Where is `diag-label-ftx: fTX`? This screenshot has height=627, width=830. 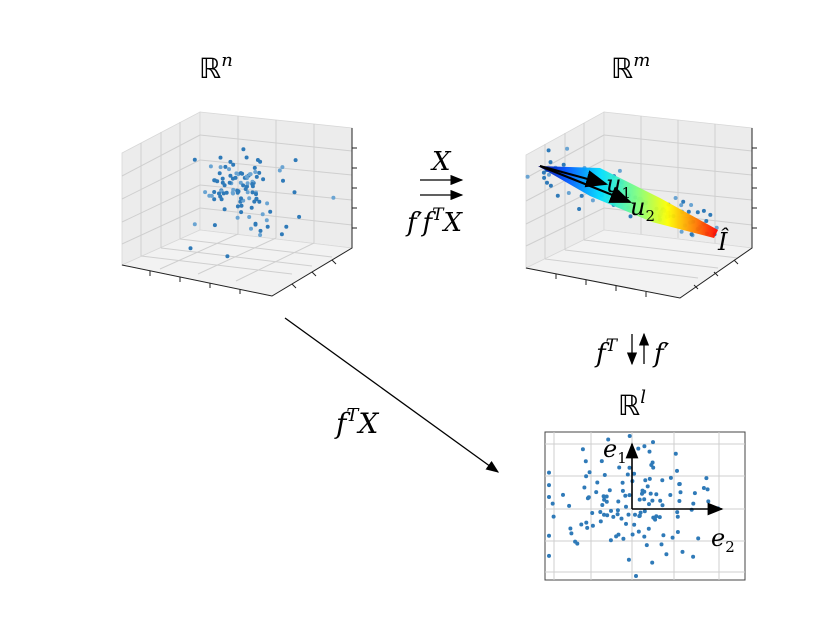
diag-label-ftx: fTX is located at coordinates (356, 422).